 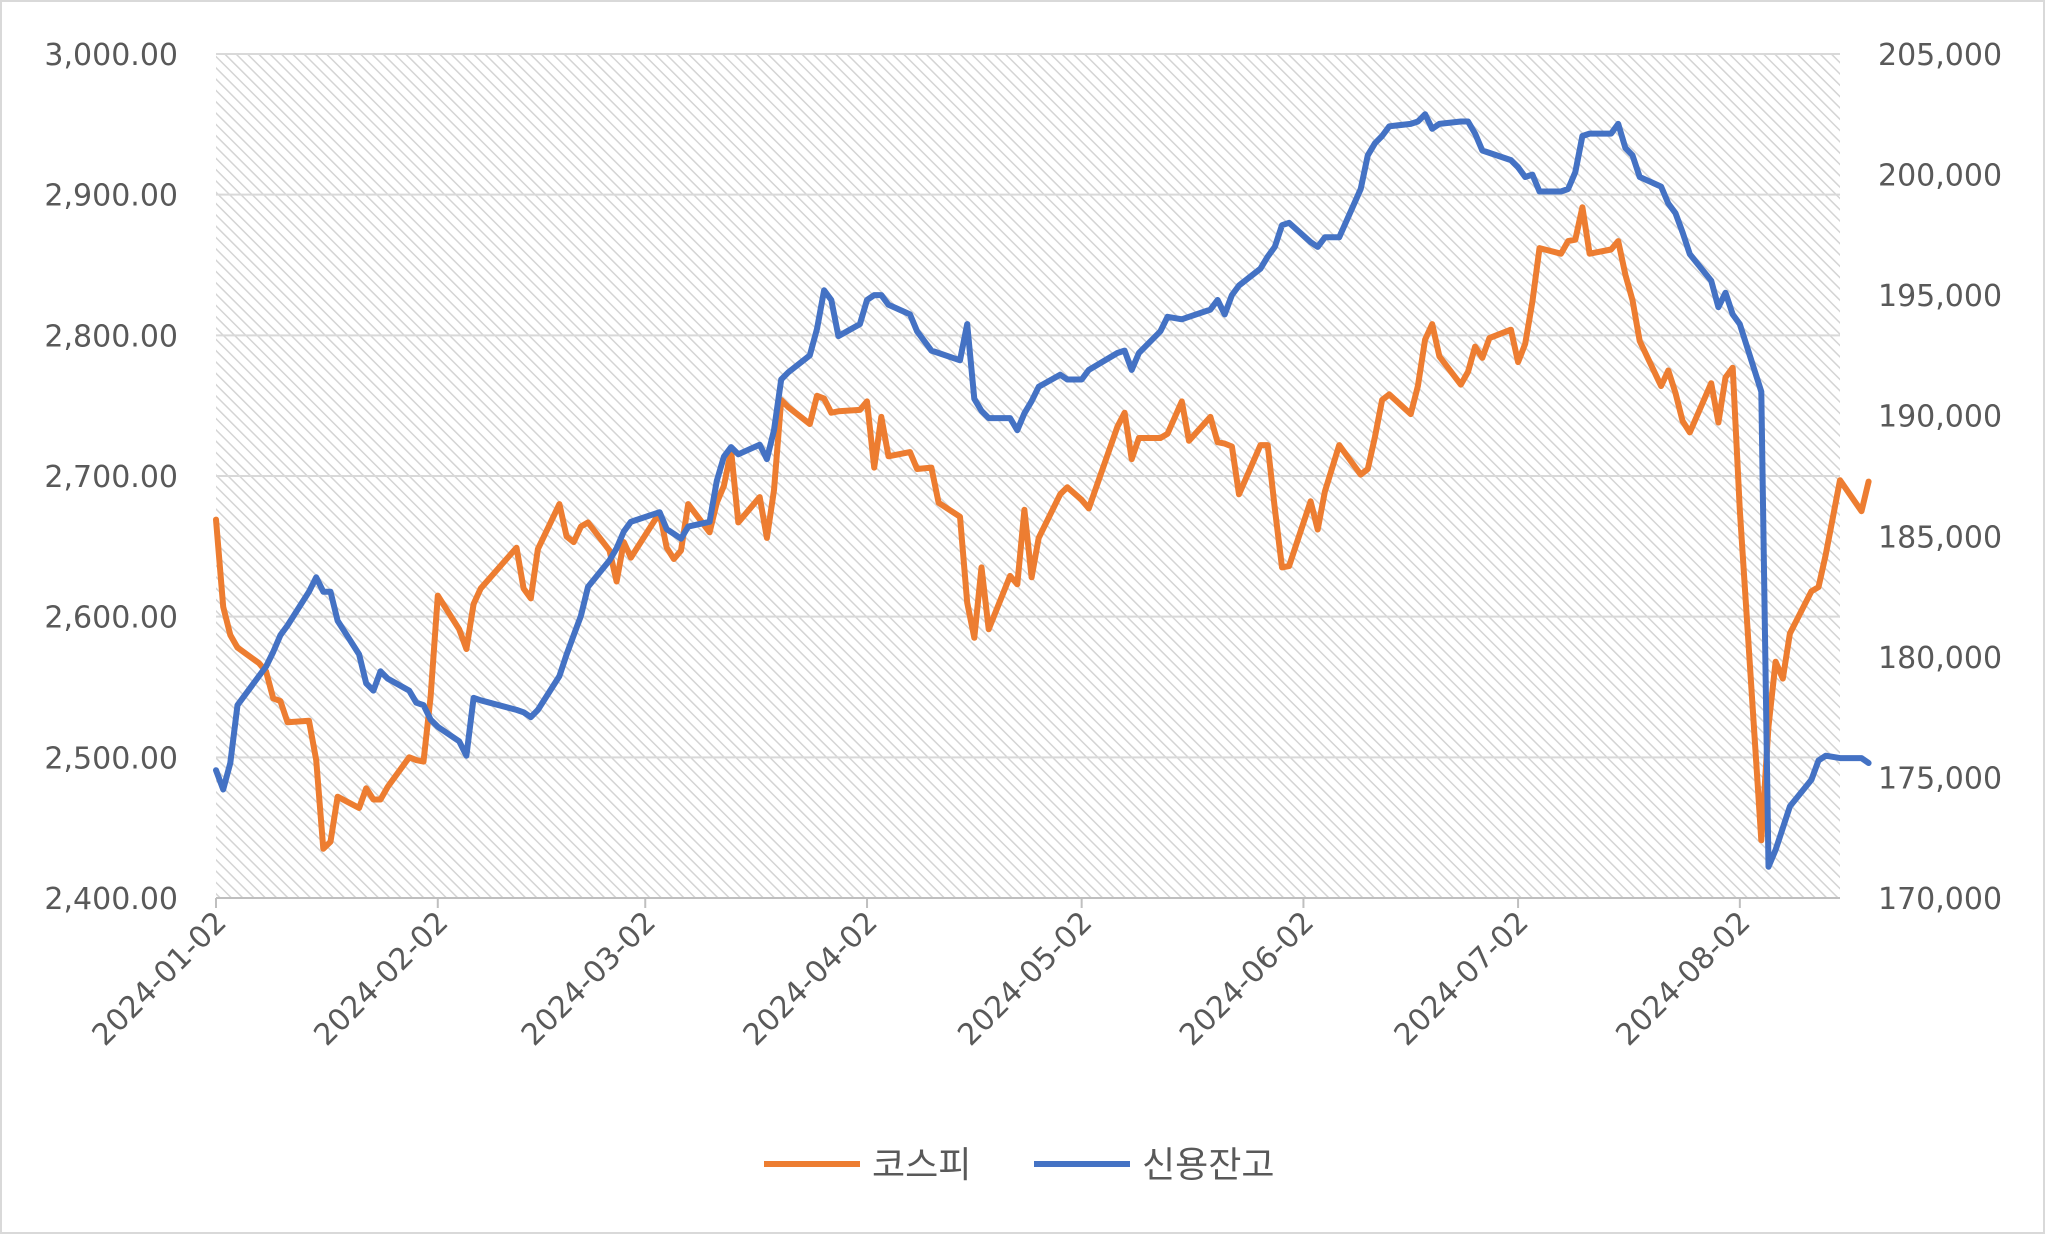 I want to click on right-tick-label: 195,000, so click(x=1940, y=296).